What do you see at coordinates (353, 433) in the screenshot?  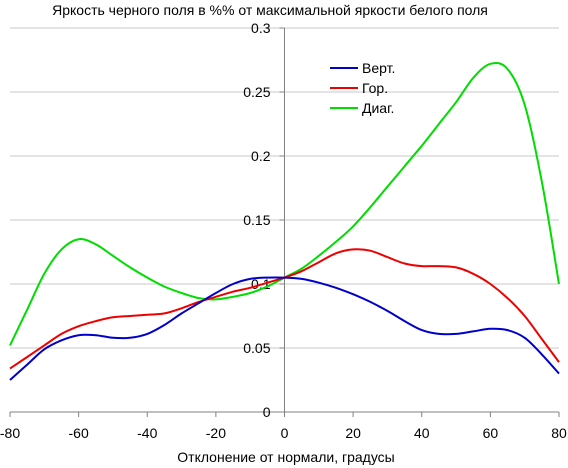 I see `x-tick-label-5: 20` at bounding box center [353, 433].